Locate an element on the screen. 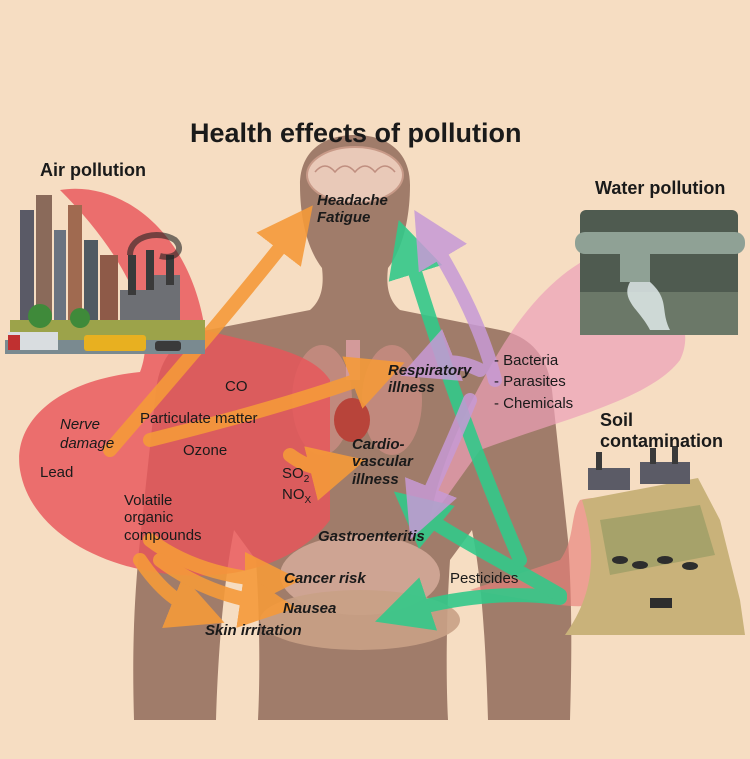 The height and width of the screenshot is (759, 750). cancer-risk-label: Cancer risk is located at coordinates (325, 578).